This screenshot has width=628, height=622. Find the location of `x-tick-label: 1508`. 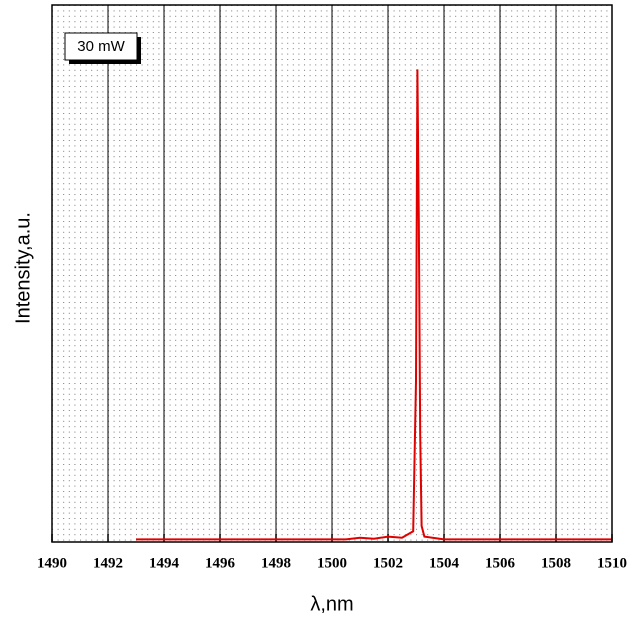

x-tick-label: 1508 is located at coordinates (556, 563).